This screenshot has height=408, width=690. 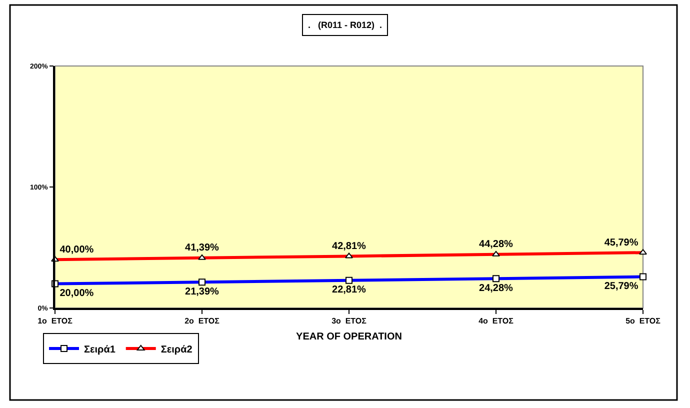 I want to click on chart-title: . (R011 - R012) ., so click(x=345, y=25).